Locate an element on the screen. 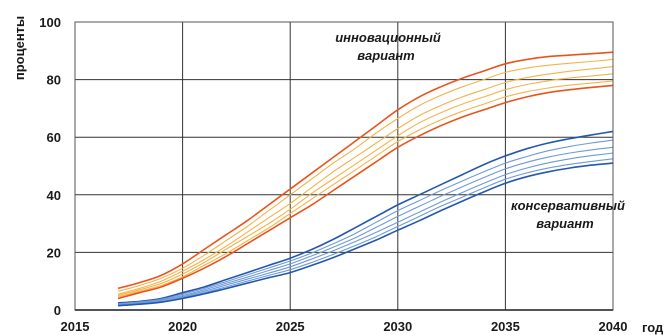 Image resolution: width=670 pixels, height=335 pixels. x-tick-label: 2025 is located at coordinates (290, 326).